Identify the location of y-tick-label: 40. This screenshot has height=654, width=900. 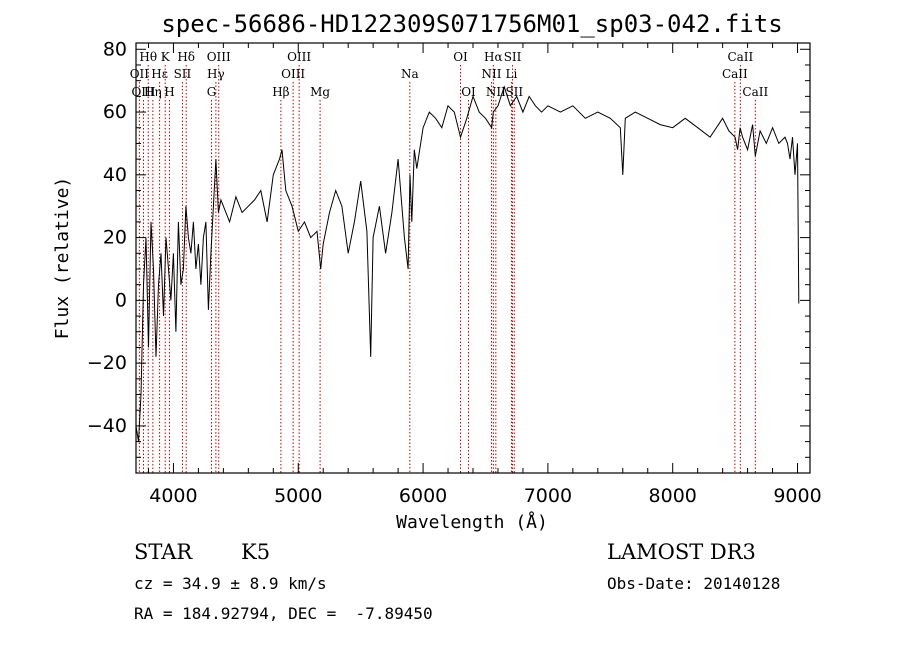
(115, 175).